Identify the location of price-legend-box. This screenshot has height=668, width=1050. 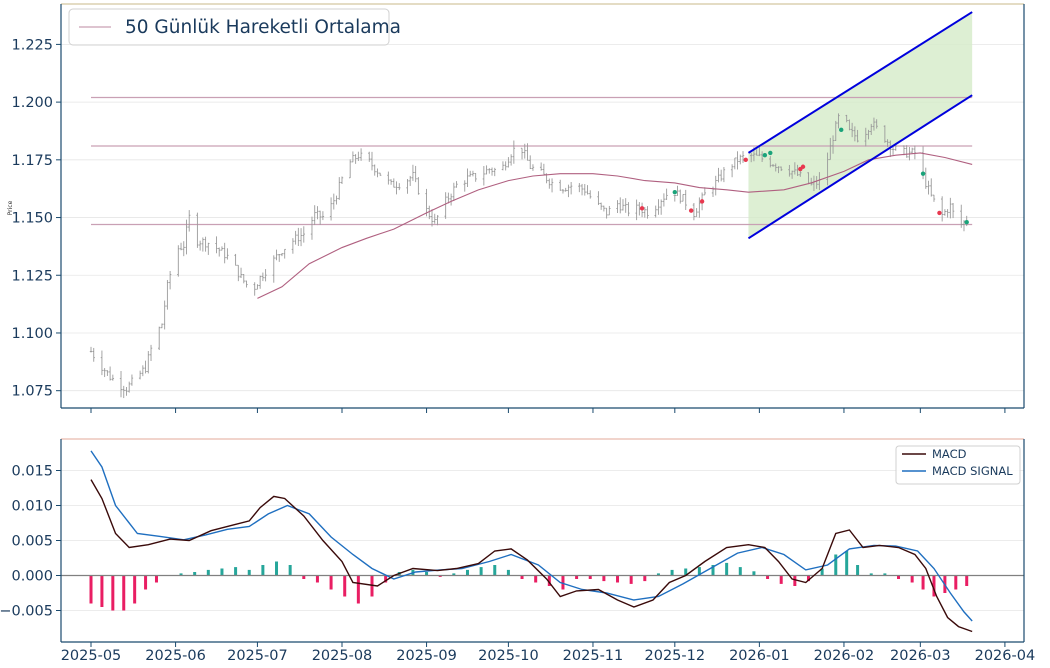
(229, 27).